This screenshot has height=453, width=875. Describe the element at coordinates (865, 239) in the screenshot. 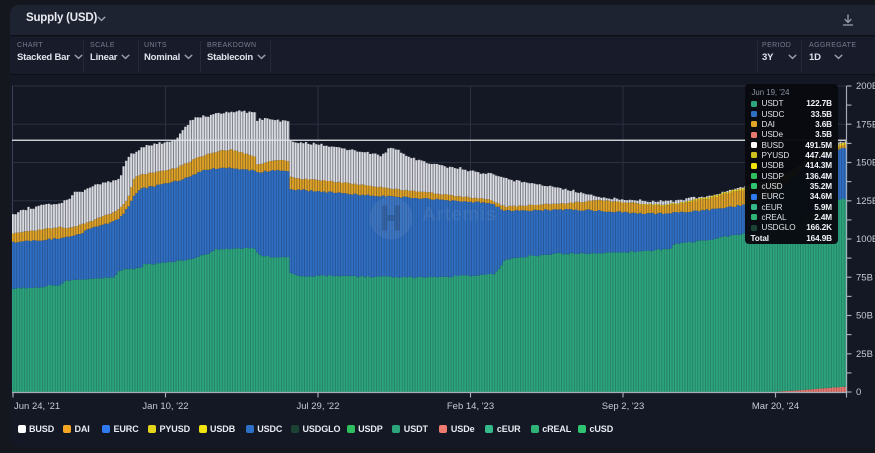

I see `svg-text: 100B` at that location.